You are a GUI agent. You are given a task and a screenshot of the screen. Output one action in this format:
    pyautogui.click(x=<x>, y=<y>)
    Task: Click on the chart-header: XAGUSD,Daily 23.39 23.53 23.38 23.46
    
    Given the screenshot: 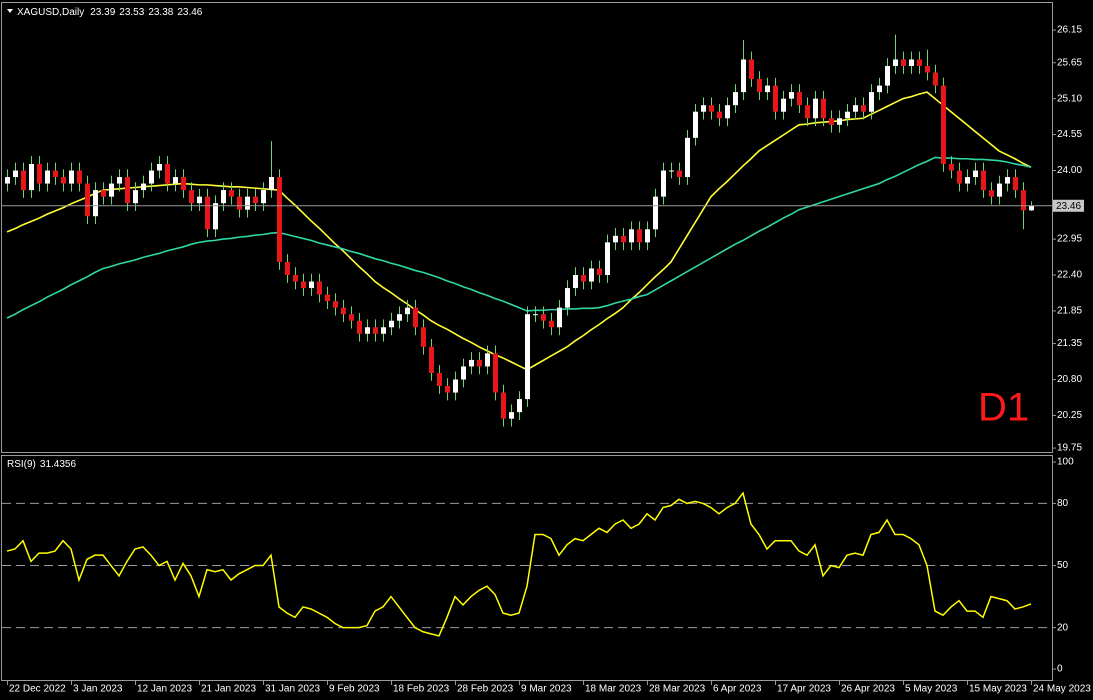 What is the action you would take?
    pyautogui.click(x=110, y=12)
    